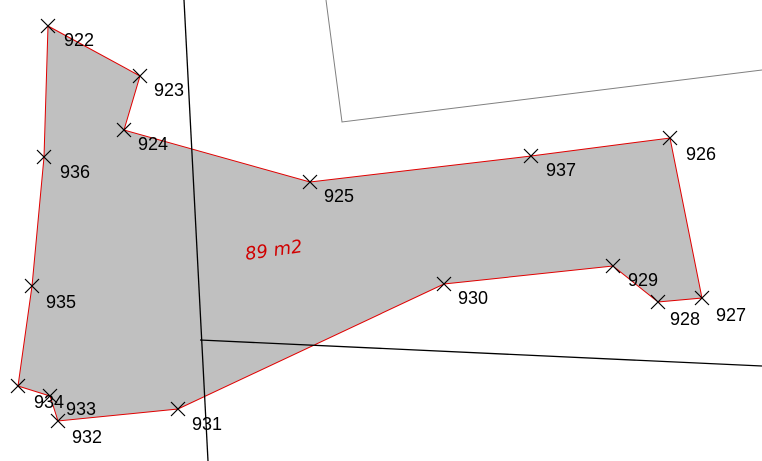 This screenshot has height=461, width=762. What do you see at coordinates (701, 154) in the screenshot?
I see `point-label: 926` at bounding box center [701, 154].